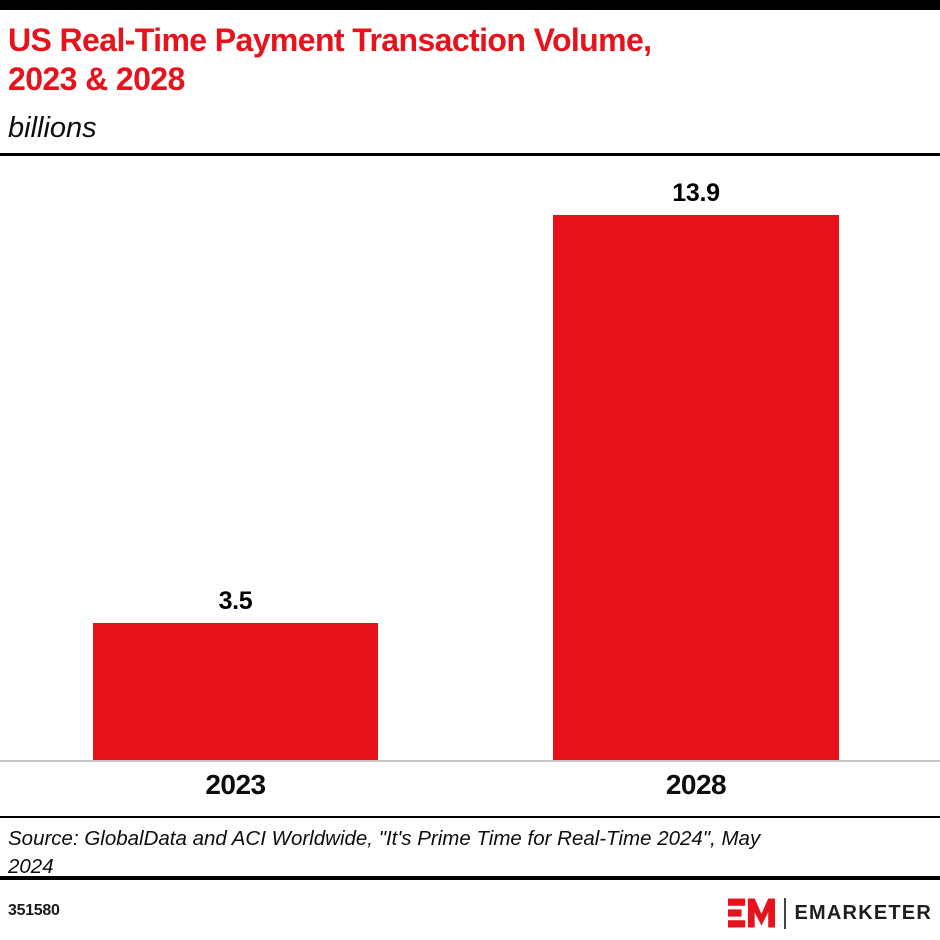 The image size is (940, 940). What do you see at coordinates (470, 761) in the screenshot?
I see `x-axis-baseline` at bounding box center [470, 761].